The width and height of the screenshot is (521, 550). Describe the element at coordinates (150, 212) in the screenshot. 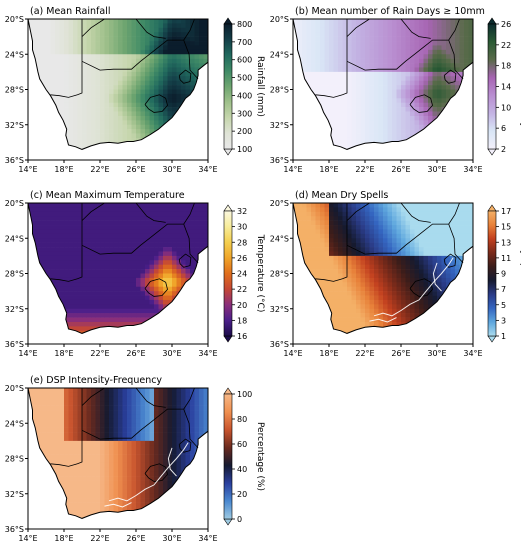

I see `country-border` at that location.